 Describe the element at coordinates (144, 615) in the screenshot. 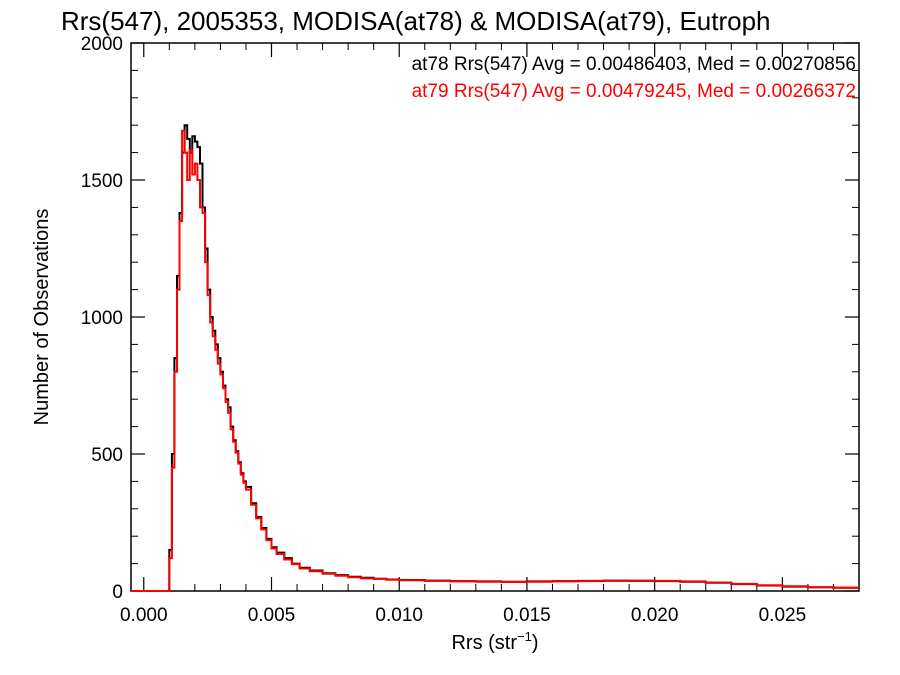

I see `x-tick-label: 0.000` at that location.